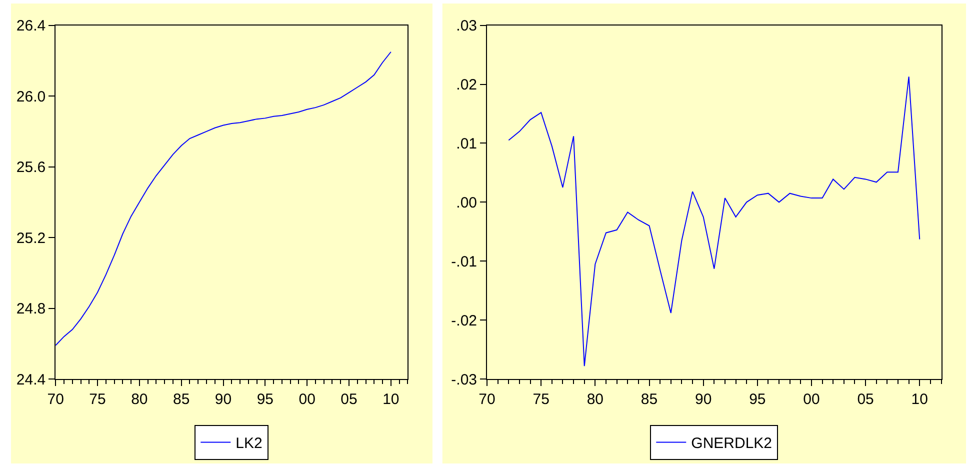 The height and width of the screenshot is (468, 973). What do you see at coordinates (467, 203) in the screenshot?
I see `y-tick-label: .00` at bounding box center [467, 203].